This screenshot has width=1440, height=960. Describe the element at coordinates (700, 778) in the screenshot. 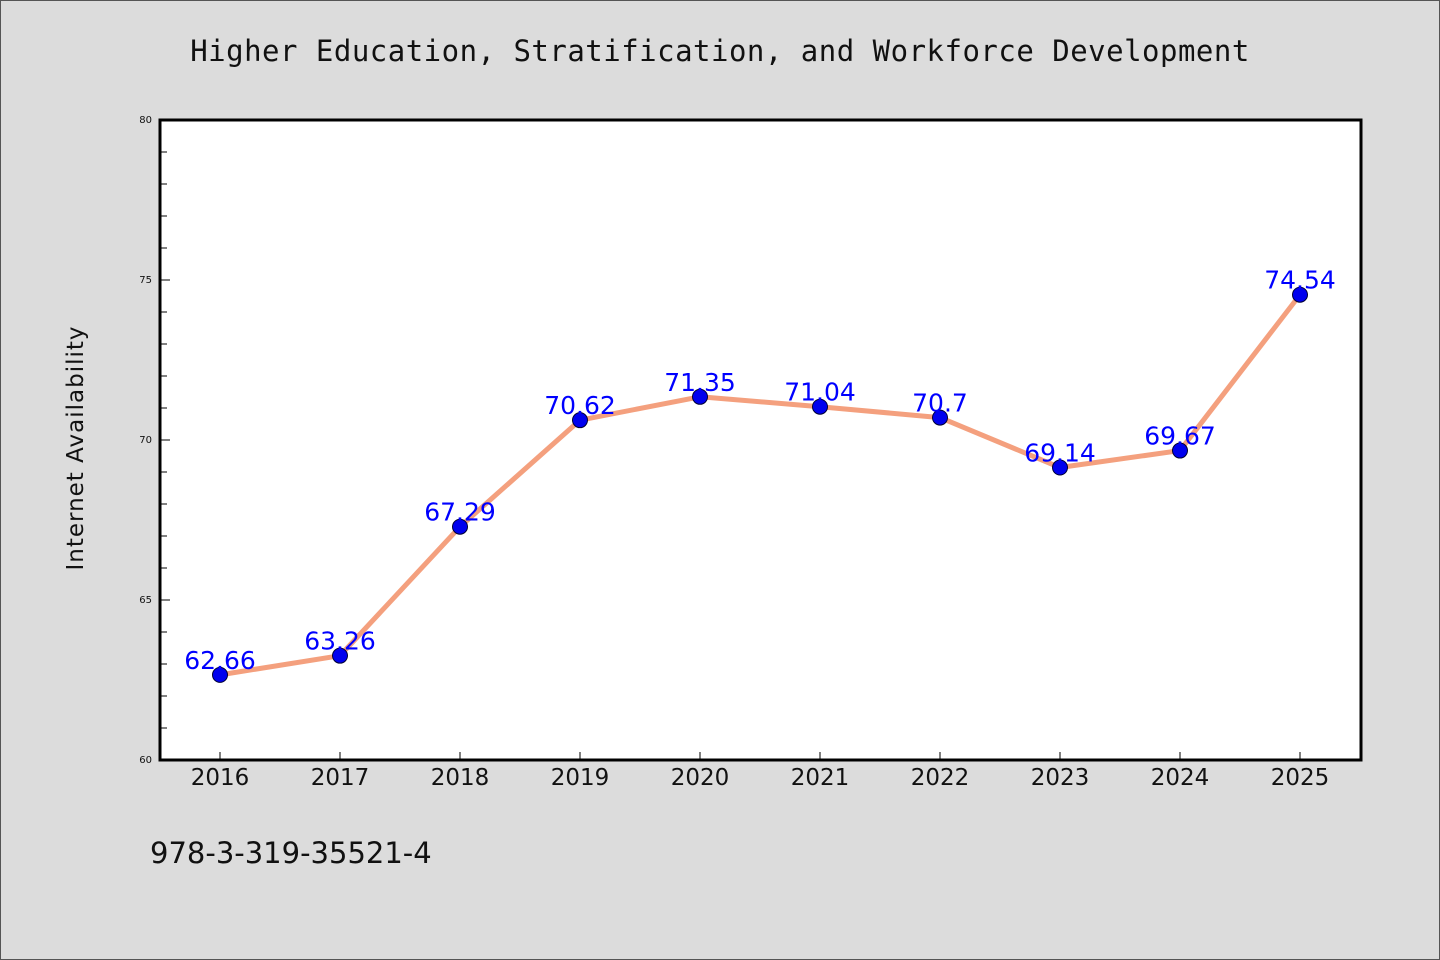

I see `x-tick-label: 2020` at that location.